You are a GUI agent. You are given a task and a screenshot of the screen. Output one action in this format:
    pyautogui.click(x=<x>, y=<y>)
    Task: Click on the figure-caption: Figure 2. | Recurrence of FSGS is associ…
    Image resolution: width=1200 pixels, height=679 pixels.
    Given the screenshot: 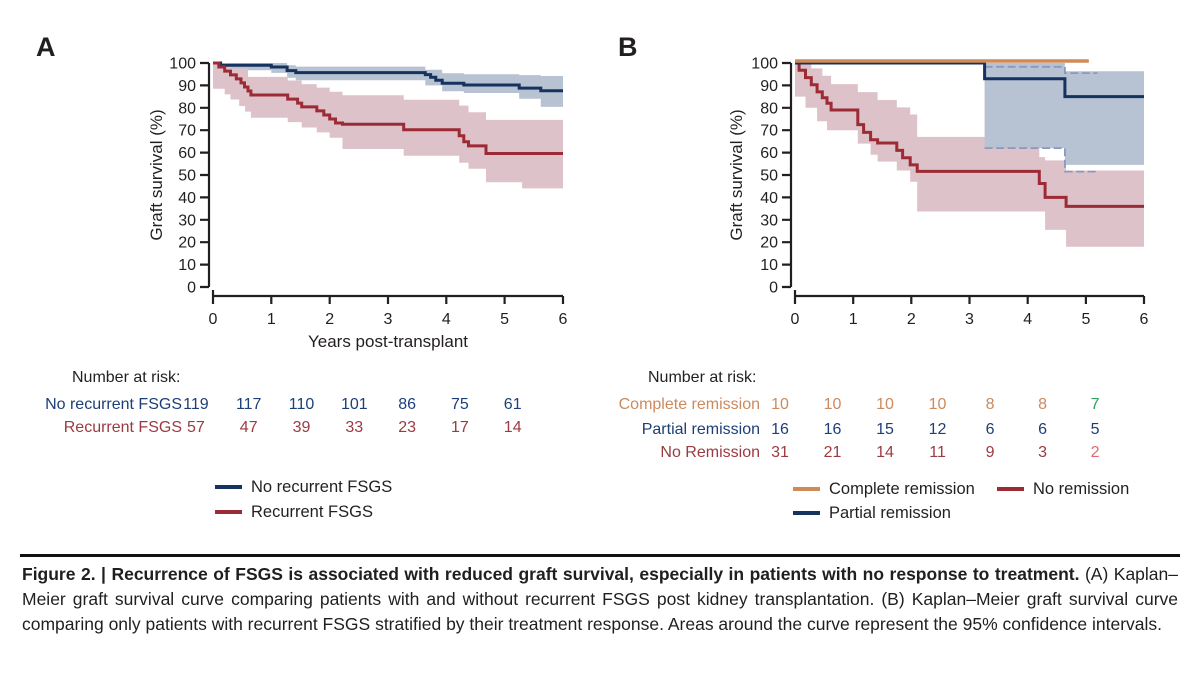 What is the action you would take?
    pyautogui.click(x=600, y=599)
    